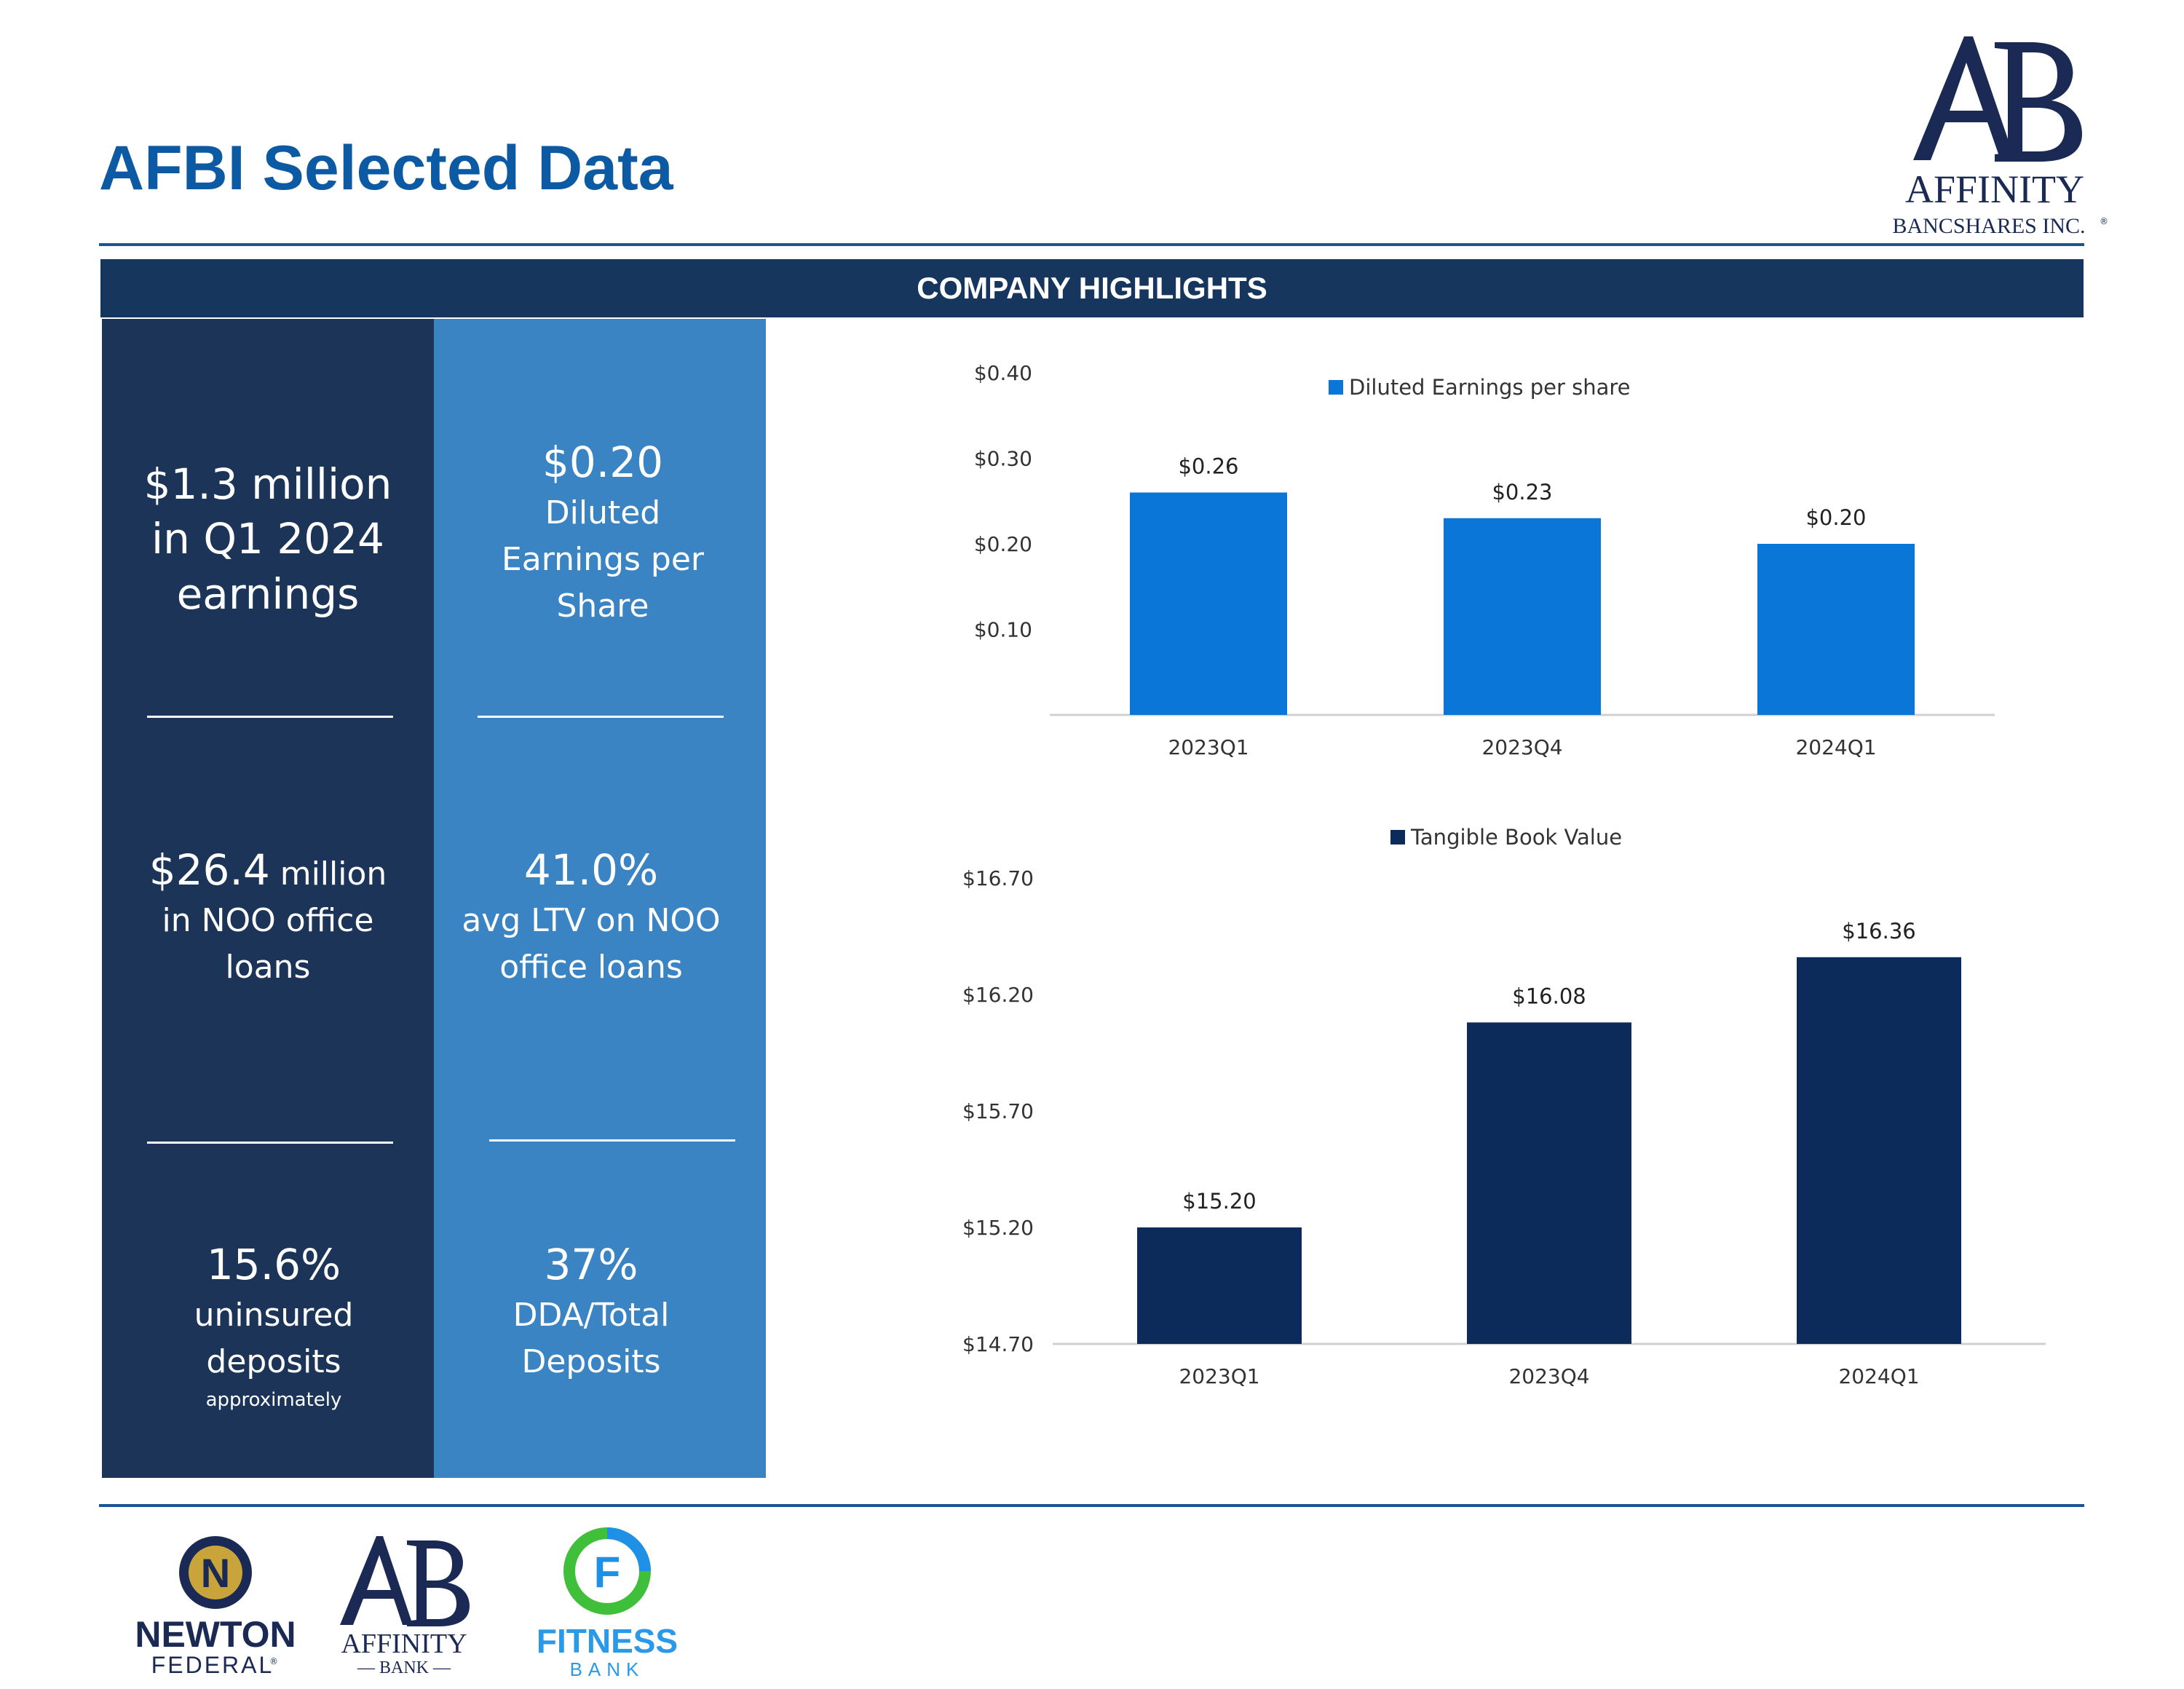  Describe the element at coordinates (1219, 1201) in the screenshot. I see `data-label: $15.20` at that location.